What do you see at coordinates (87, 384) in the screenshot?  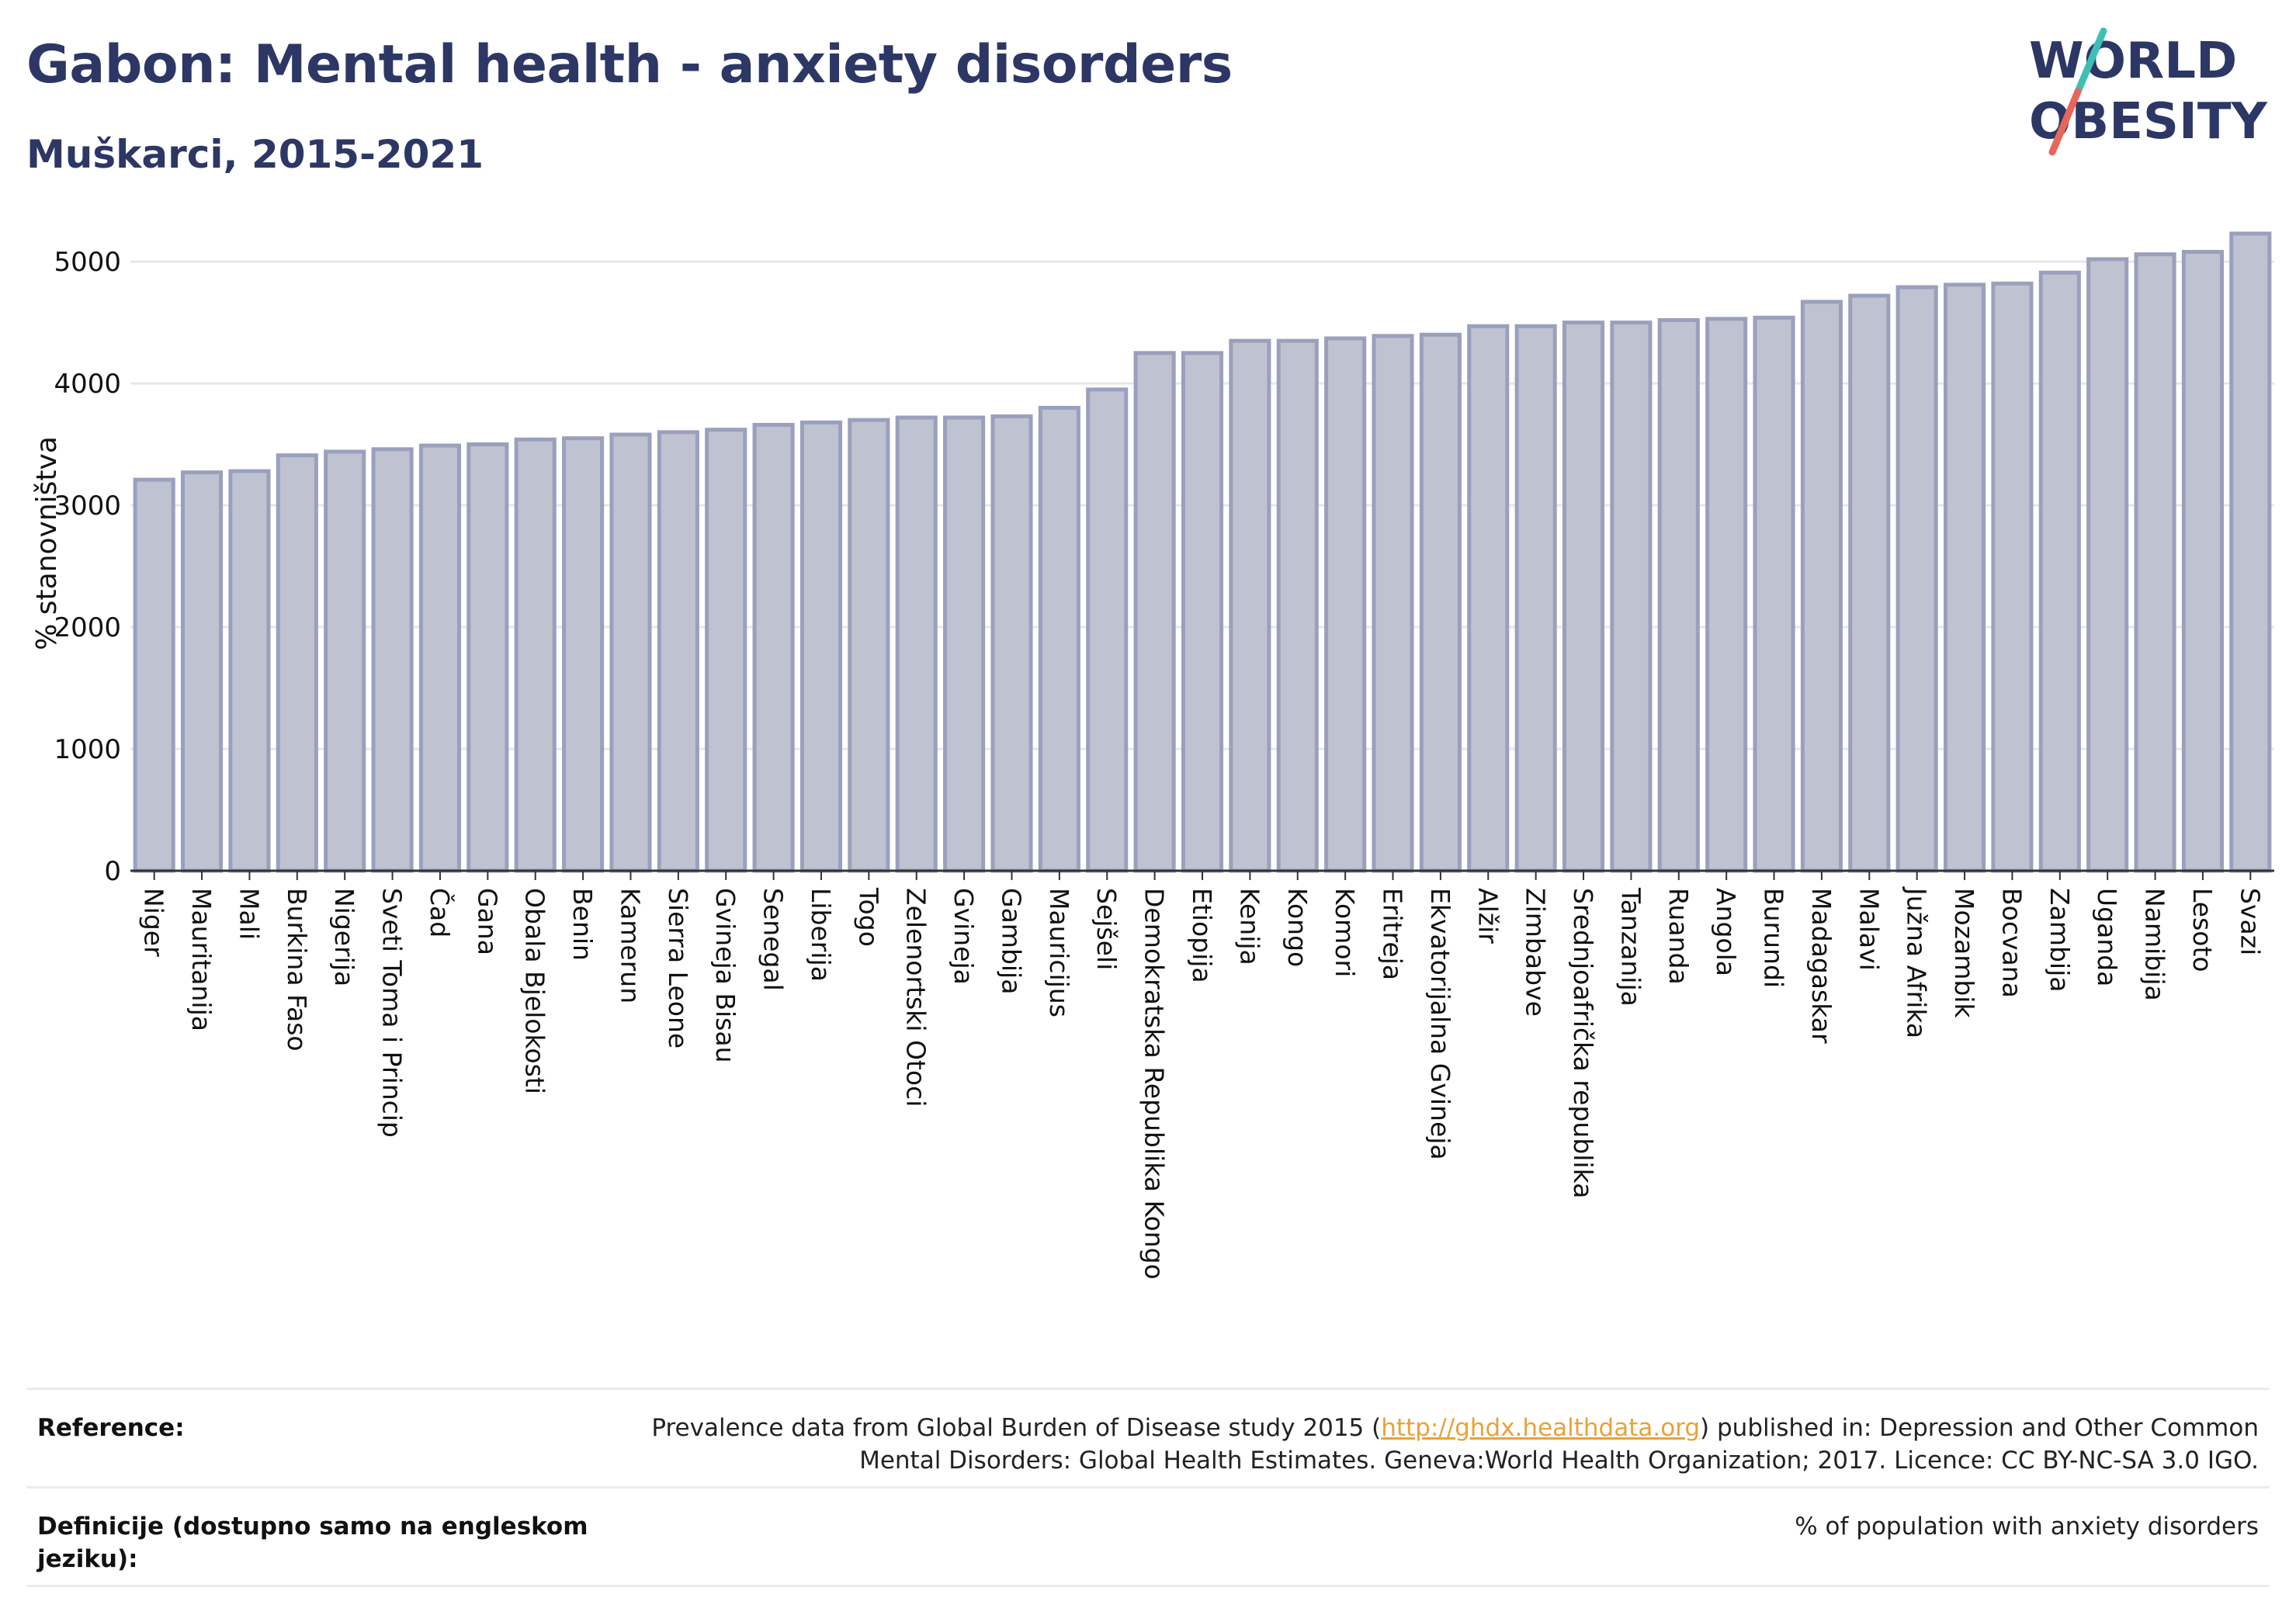 I see `y-tick-label: 4000` at bounding box center [87, 384].